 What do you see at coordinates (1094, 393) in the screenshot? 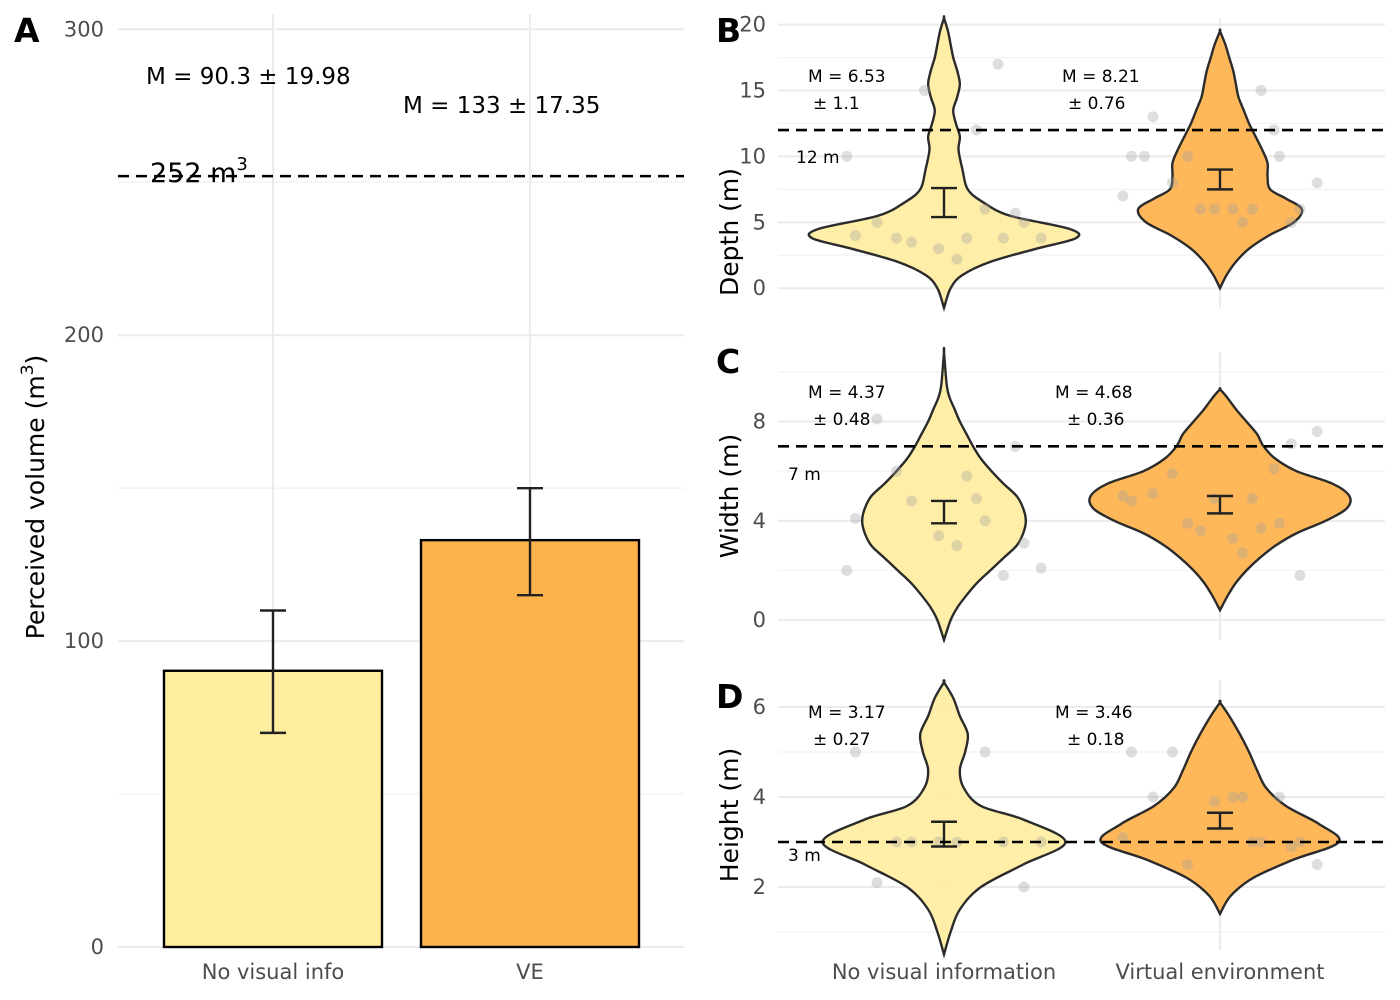
I see `violin-mean-annotation: M = 4.68` at bounding box center [1094, 393].